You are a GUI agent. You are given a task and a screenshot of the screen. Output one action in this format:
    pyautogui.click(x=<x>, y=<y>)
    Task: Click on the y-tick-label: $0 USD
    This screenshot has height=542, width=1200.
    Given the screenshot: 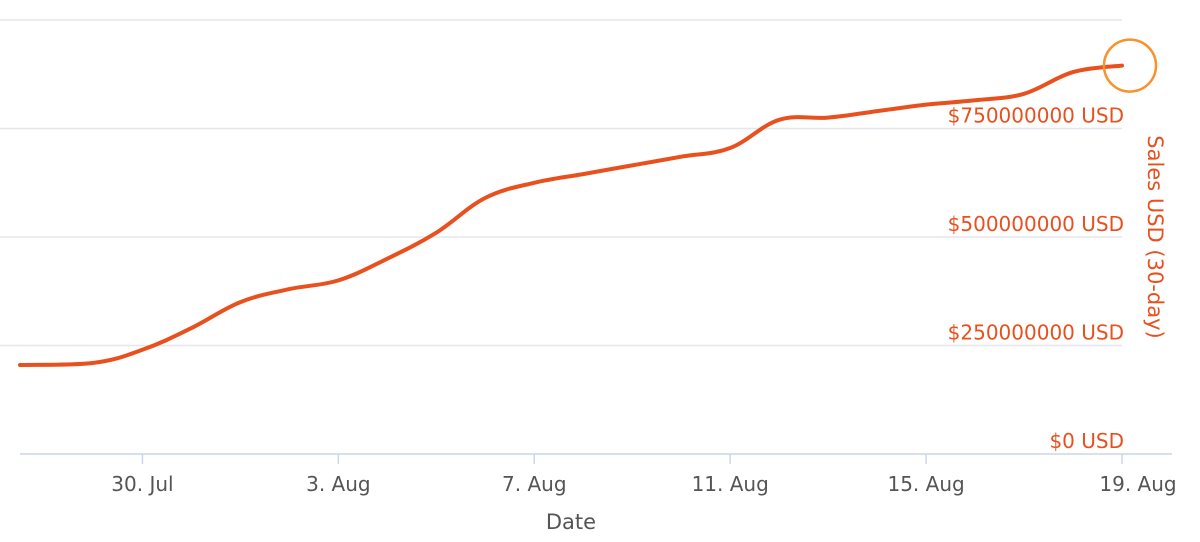 What is the action you would take?
    pyautogui.click(x=1086, y=441)
    